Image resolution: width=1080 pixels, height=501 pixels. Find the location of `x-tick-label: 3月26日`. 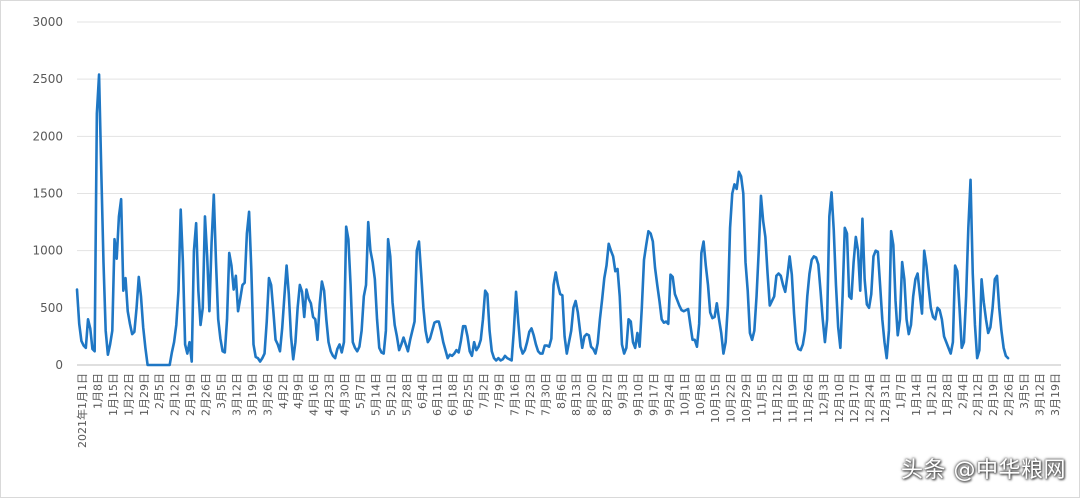

x-tick-label: 3月26日 is located at coordinates (267, 394).